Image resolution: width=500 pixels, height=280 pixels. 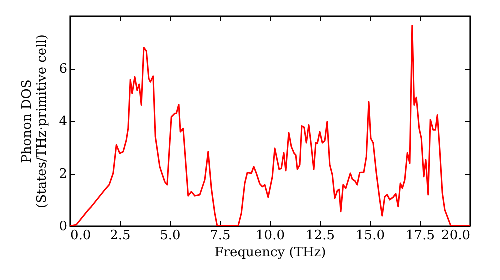 I want to click on y-axis-title: Phonon DOS (States/THz·primitive cell), so click(x=35, y=121).